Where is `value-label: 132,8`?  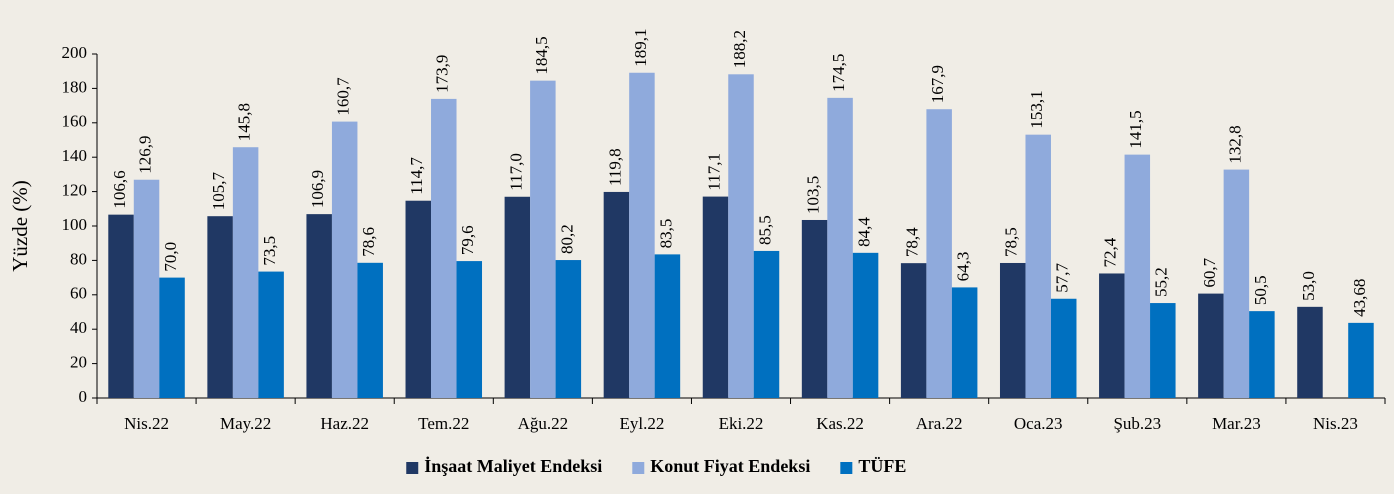
value-label: 132,8 is located at coordinates (1234, 144).